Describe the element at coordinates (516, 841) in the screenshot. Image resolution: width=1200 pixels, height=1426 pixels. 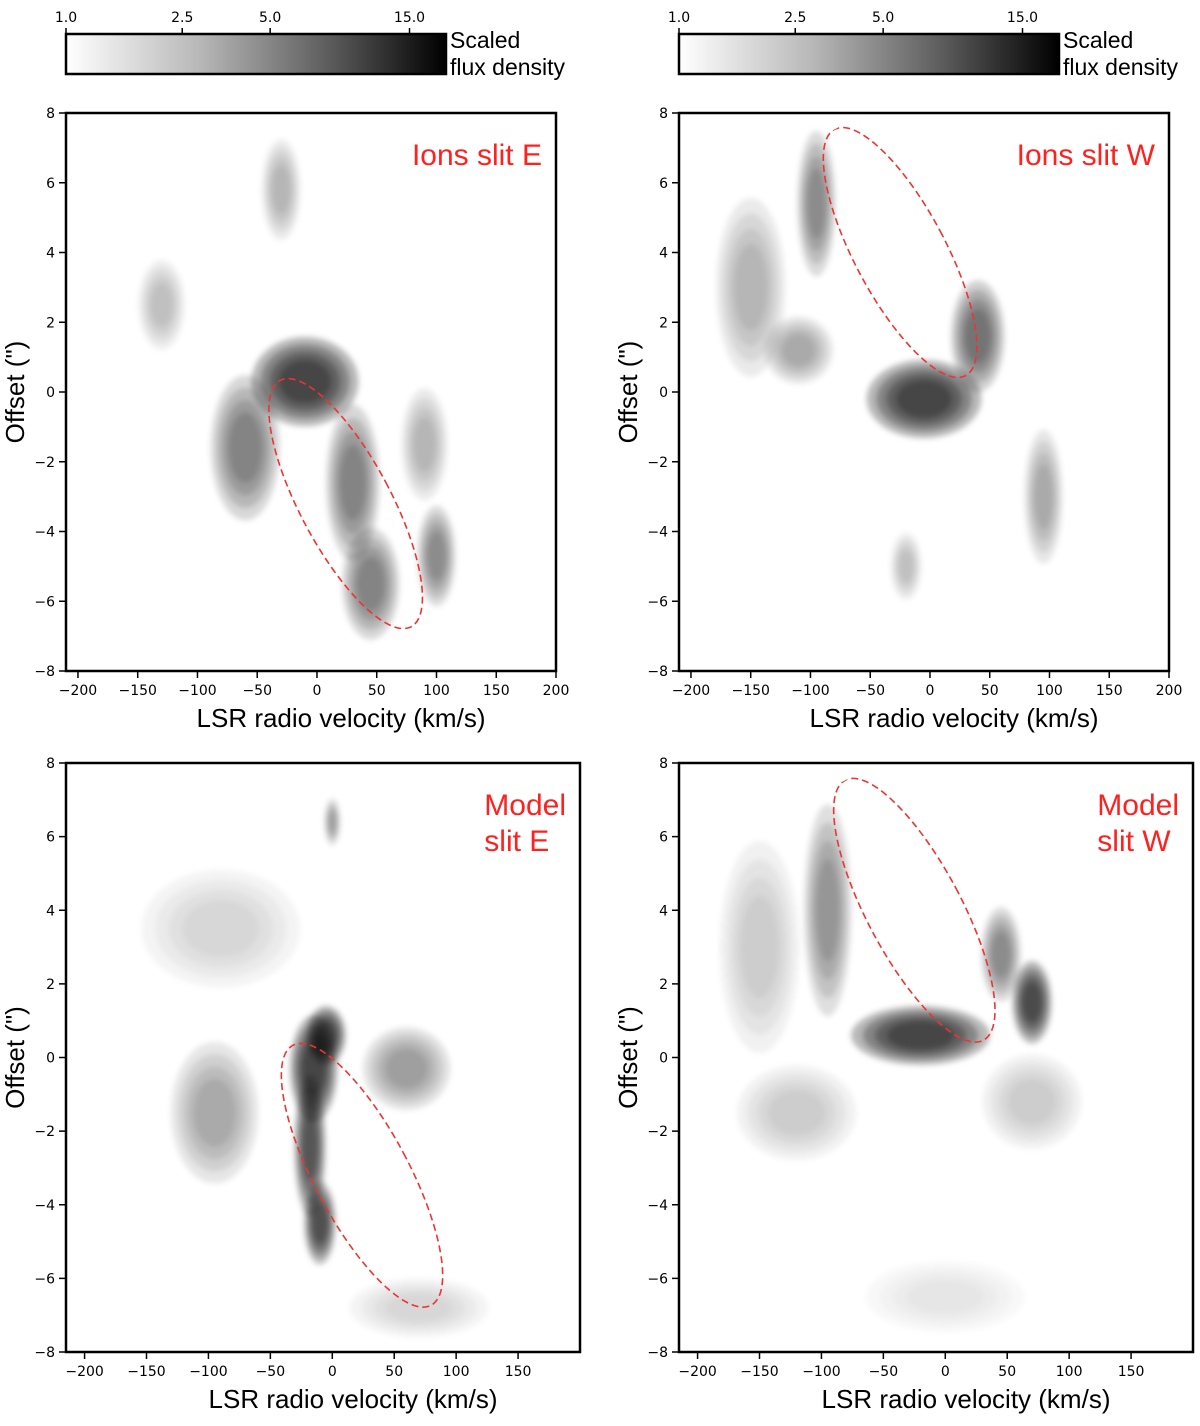
I see `panel-title: slit E` at that location.